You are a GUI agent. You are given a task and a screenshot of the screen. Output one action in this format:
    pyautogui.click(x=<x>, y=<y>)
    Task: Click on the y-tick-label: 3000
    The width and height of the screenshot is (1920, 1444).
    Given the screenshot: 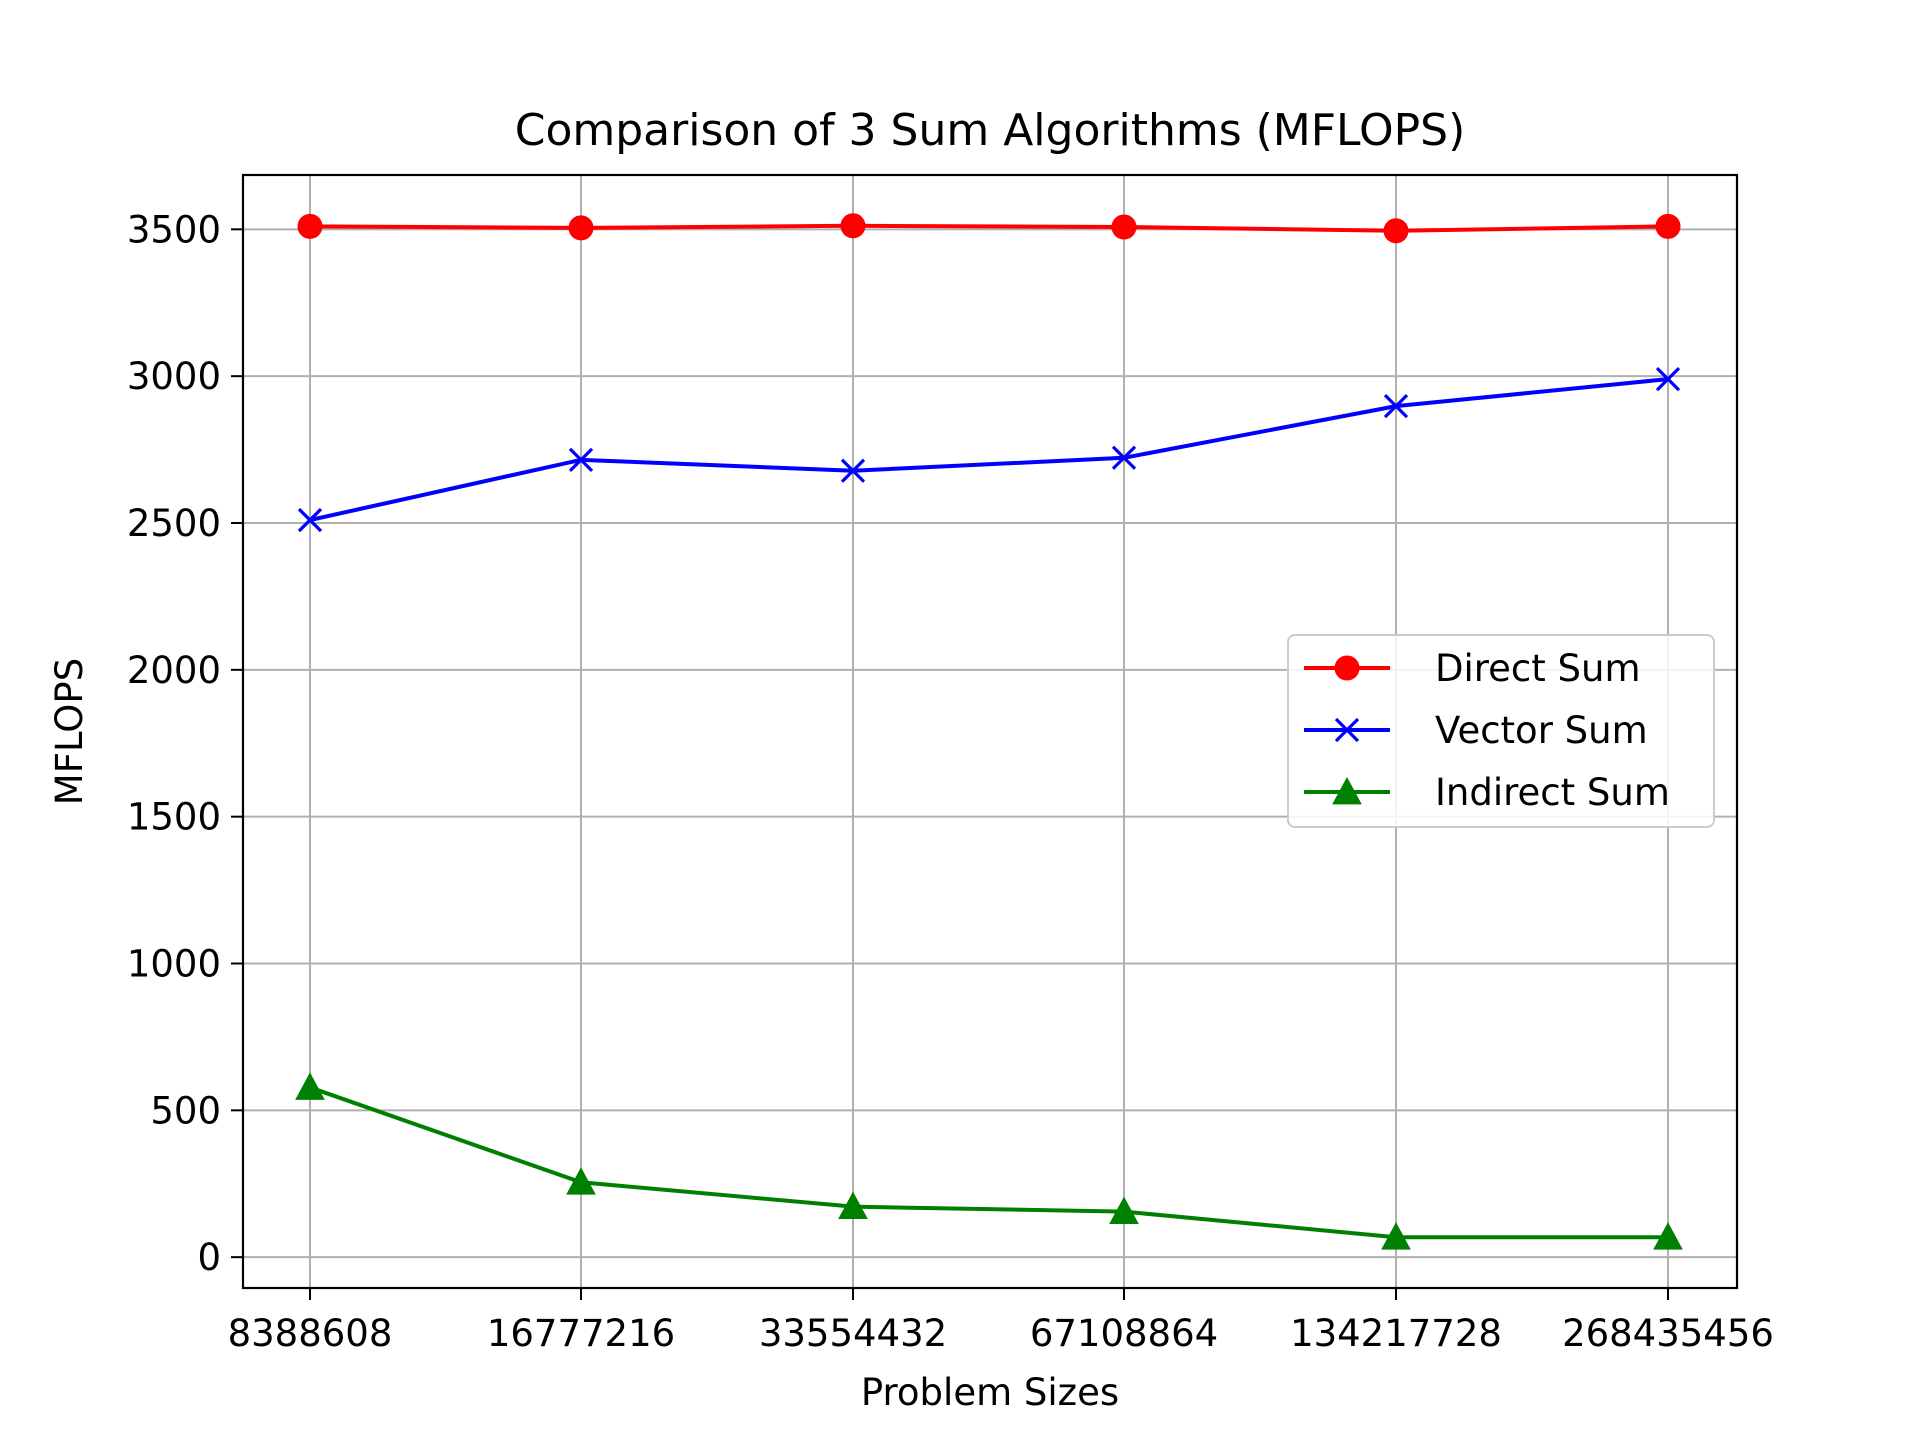 What is the action you would take?
    pyautogui.click(x=174, y=376)
    